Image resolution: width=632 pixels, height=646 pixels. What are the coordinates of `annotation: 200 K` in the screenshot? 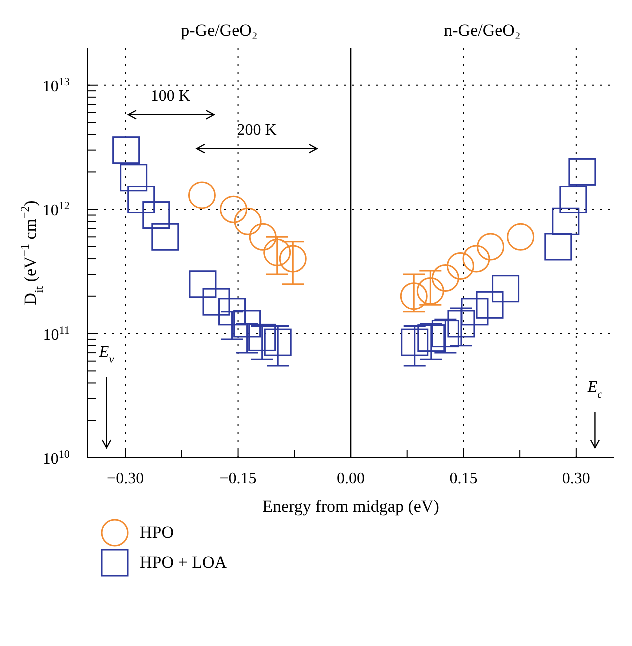 It's located at (257, 130).